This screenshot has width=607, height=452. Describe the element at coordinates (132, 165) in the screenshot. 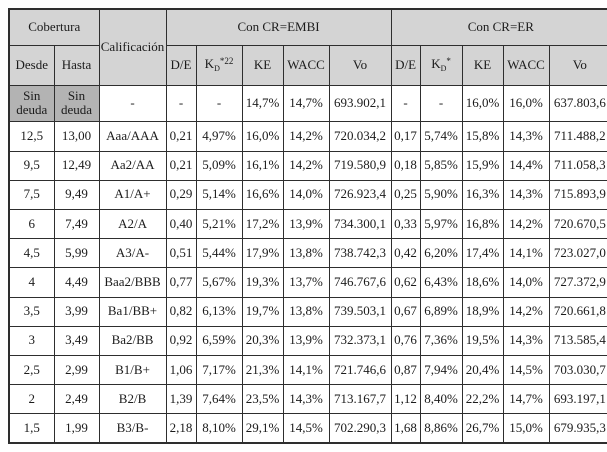

I see `cell-calificacion: Aa2/AA` at that location.